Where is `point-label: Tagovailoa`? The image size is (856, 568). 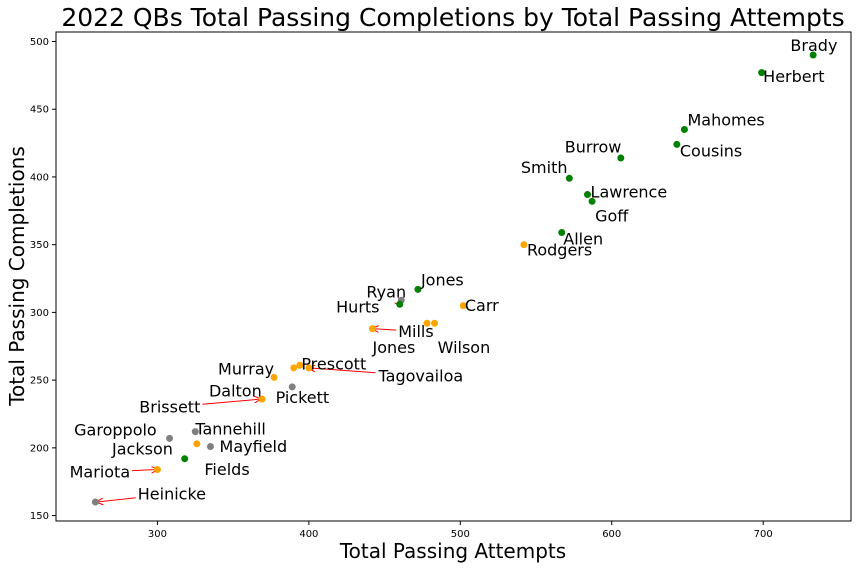
point-label: Tagovailoa is located at coordinates (421, 375).